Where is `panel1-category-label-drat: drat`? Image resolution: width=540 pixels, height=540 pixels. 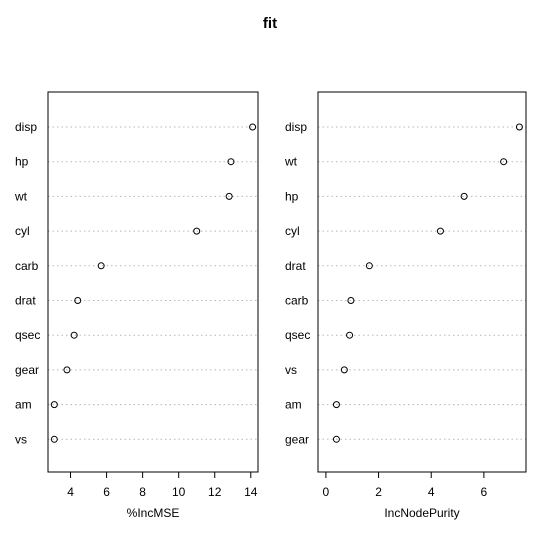 panel1-category-label-drat: drat is located at coordinates (25, 301).